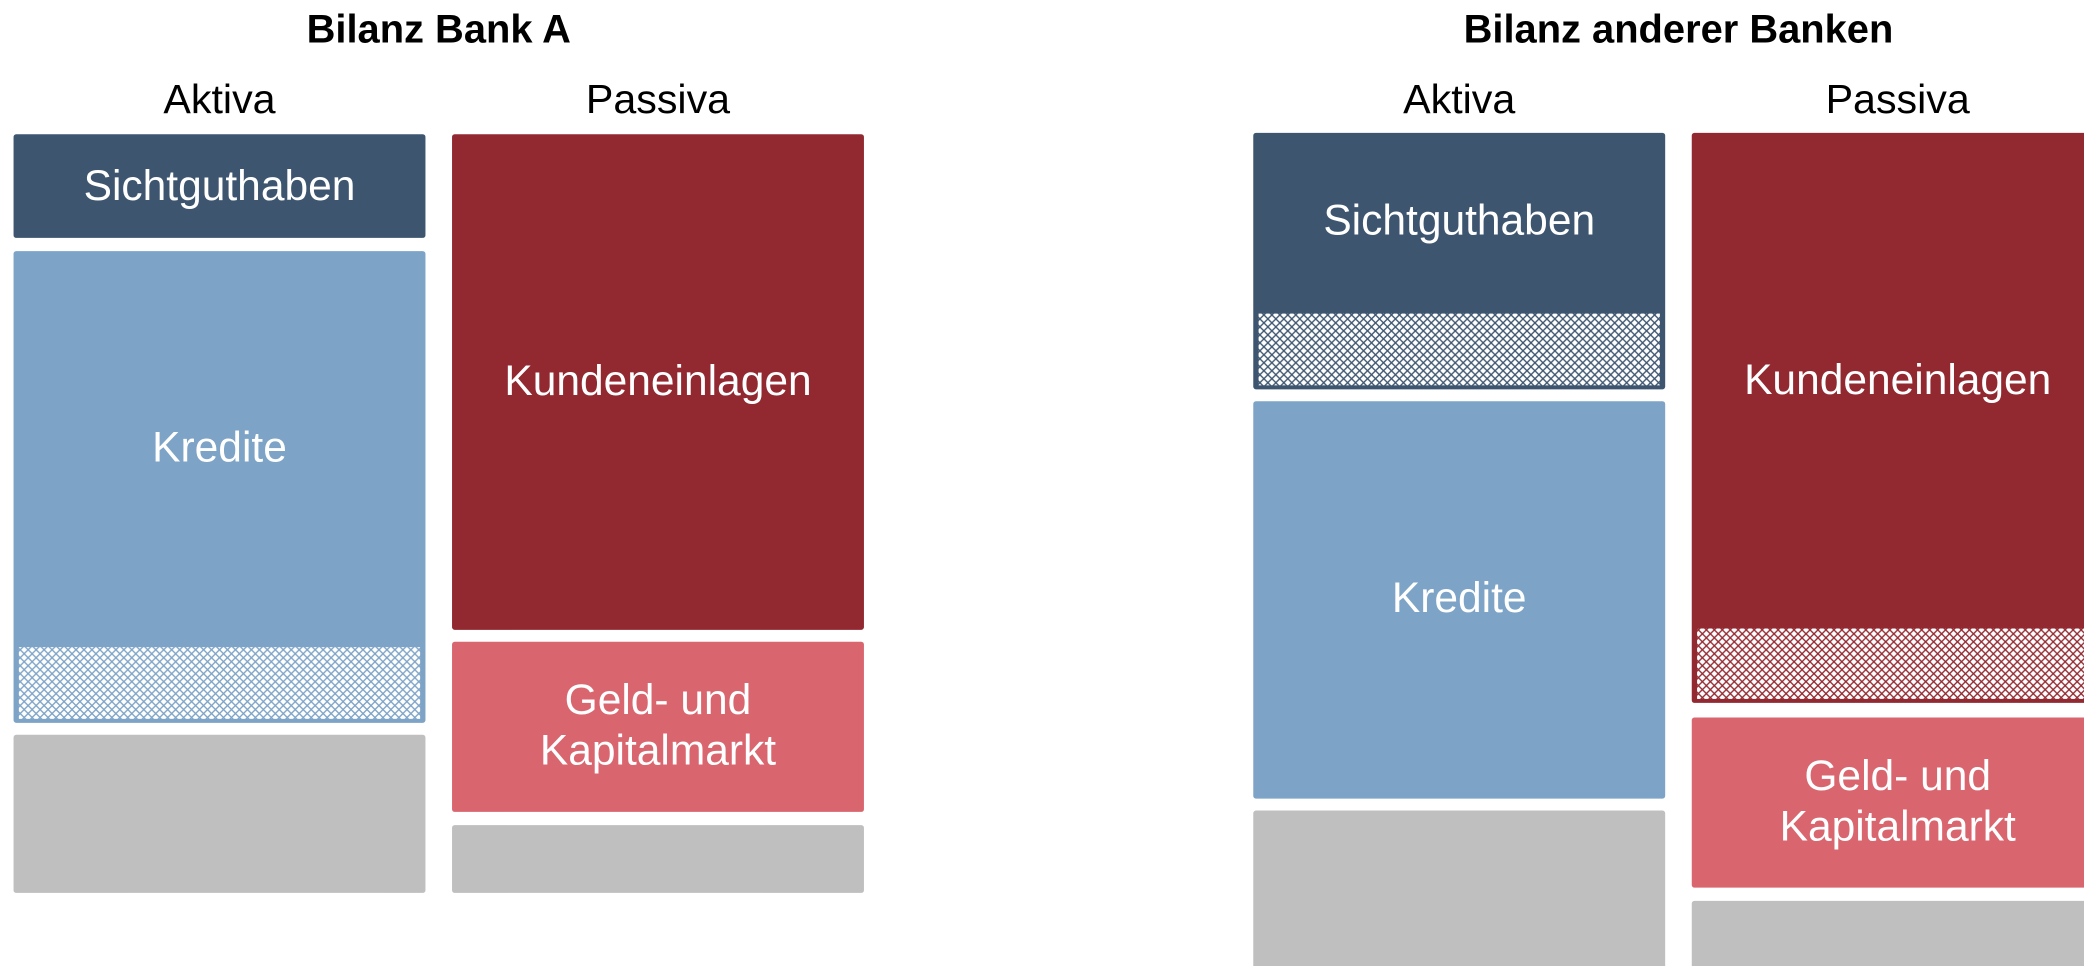 The width and height of the screenshot is (2084, 966). Describe the element at coordinates (1679, 29) in the screenshot. I see `panel-title: Bilanz anderer Banken` at that location.